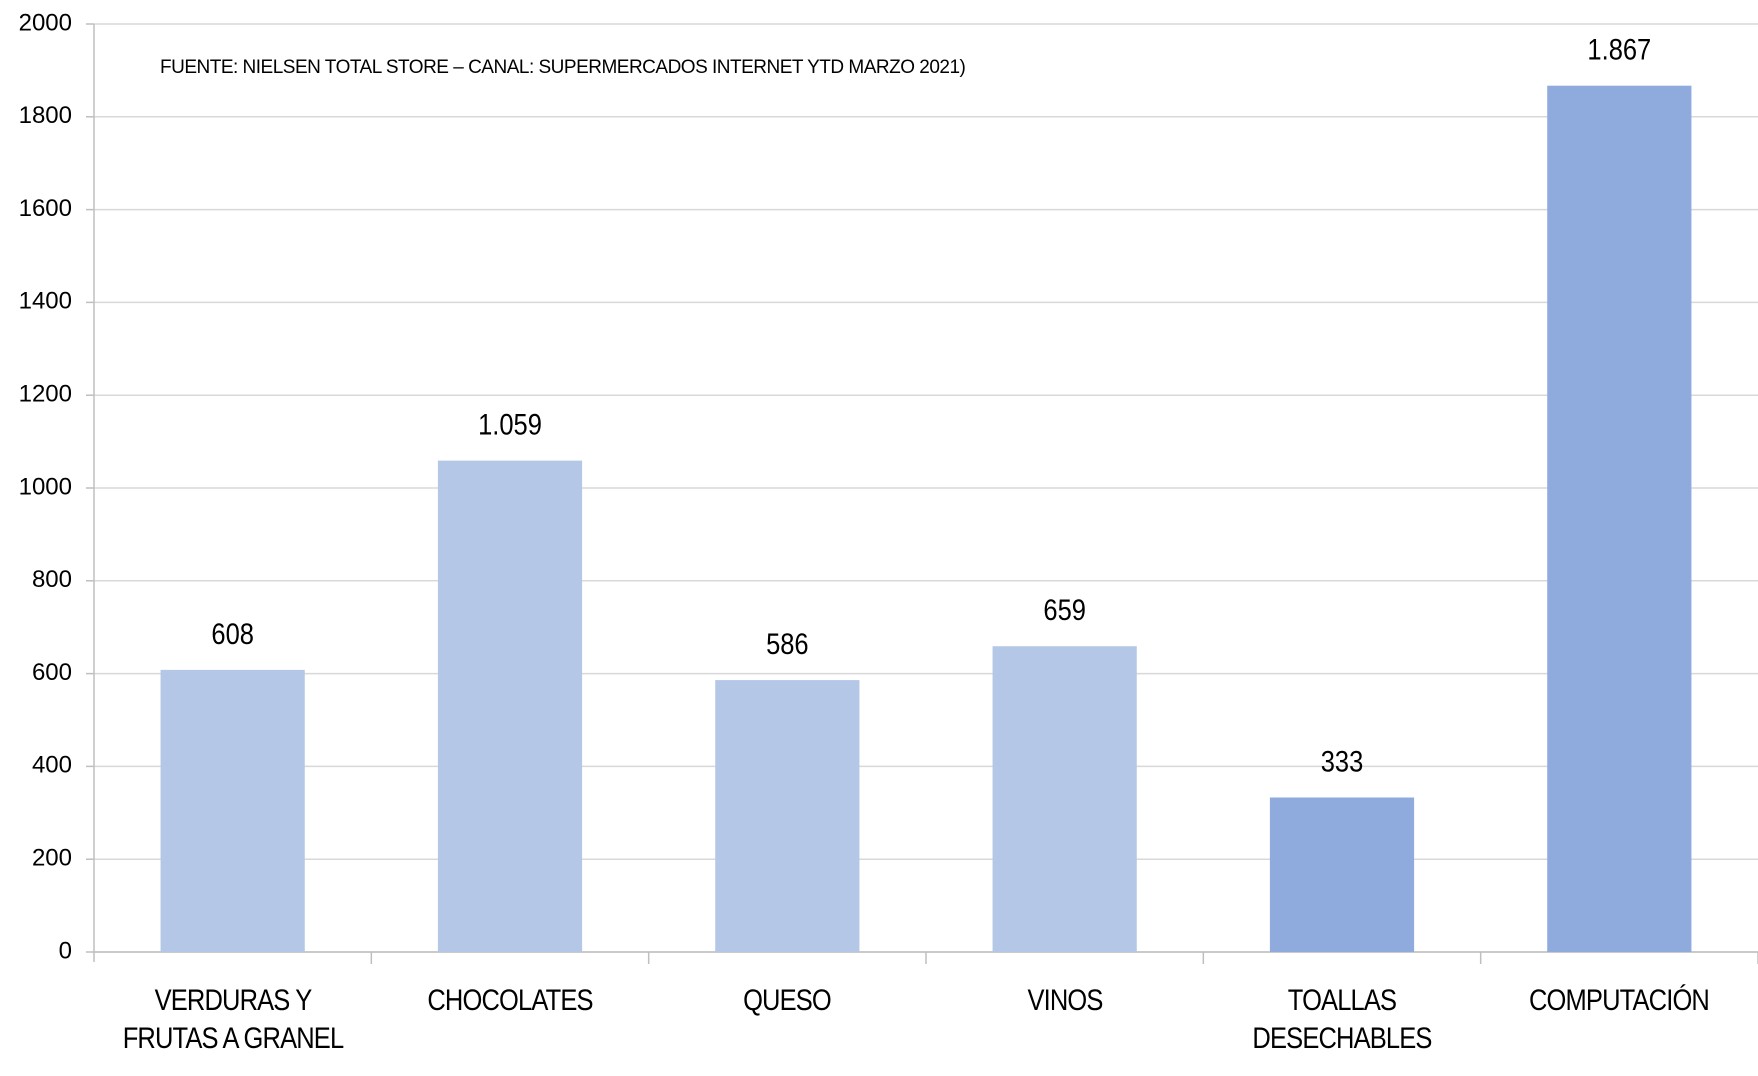 The height and width of the screenshot is (1076, 1758). I want to click on y-tick-label: 400, so click(52, 765).